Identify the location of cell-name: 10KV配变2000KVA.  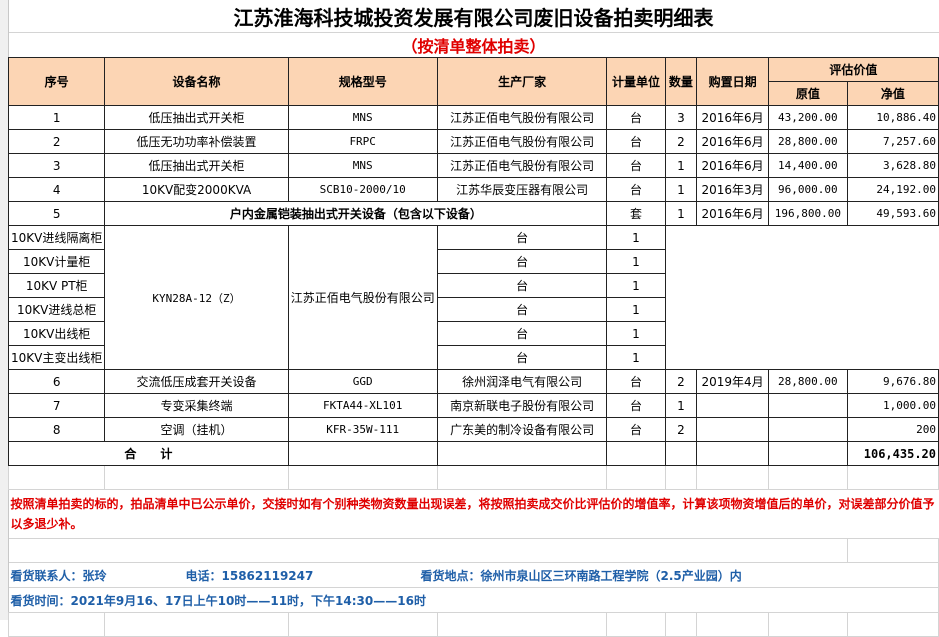
(196, 189).